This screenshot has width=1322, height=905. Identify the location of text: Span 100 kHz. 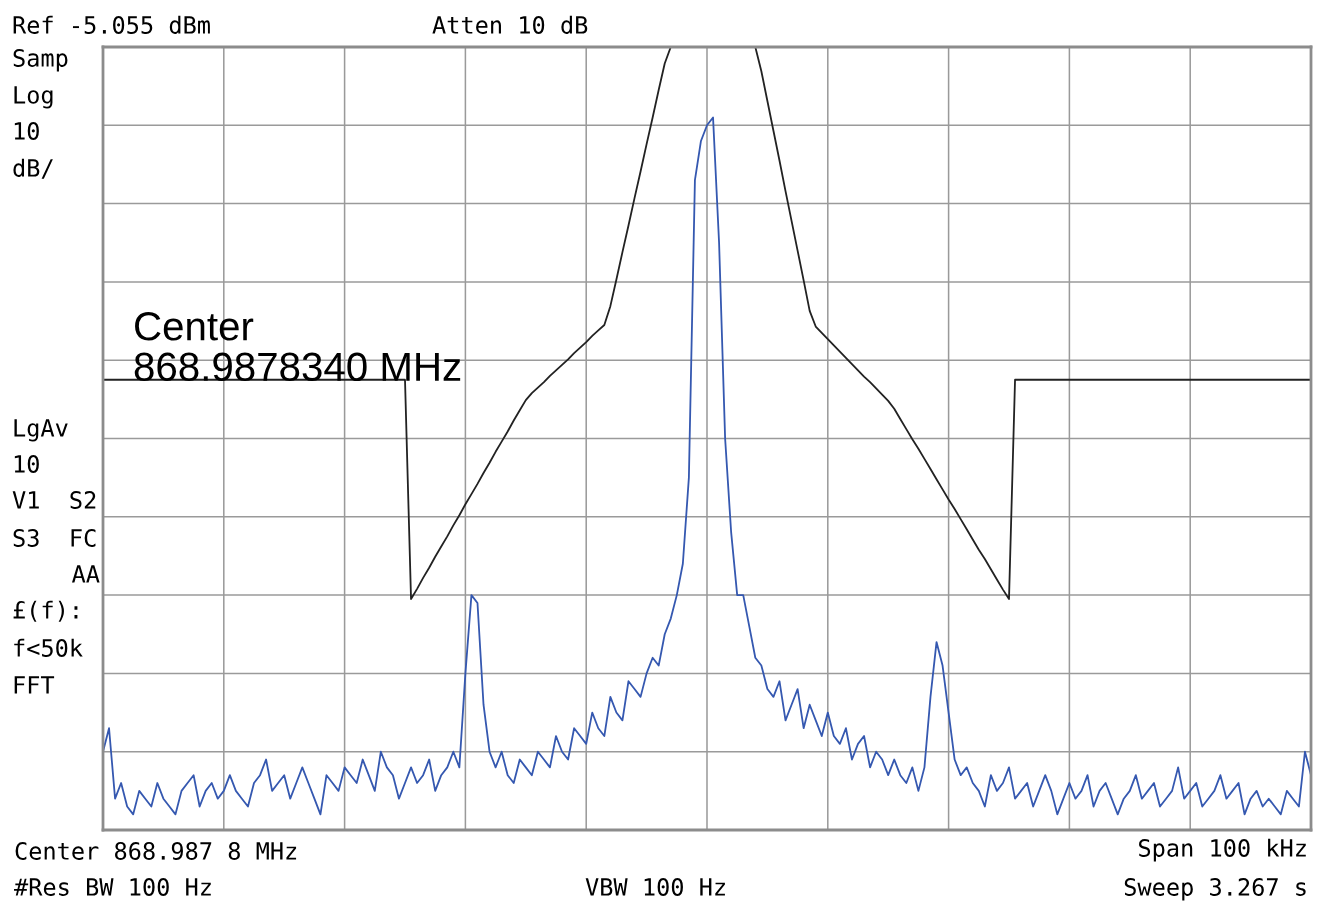
(1222, 850).